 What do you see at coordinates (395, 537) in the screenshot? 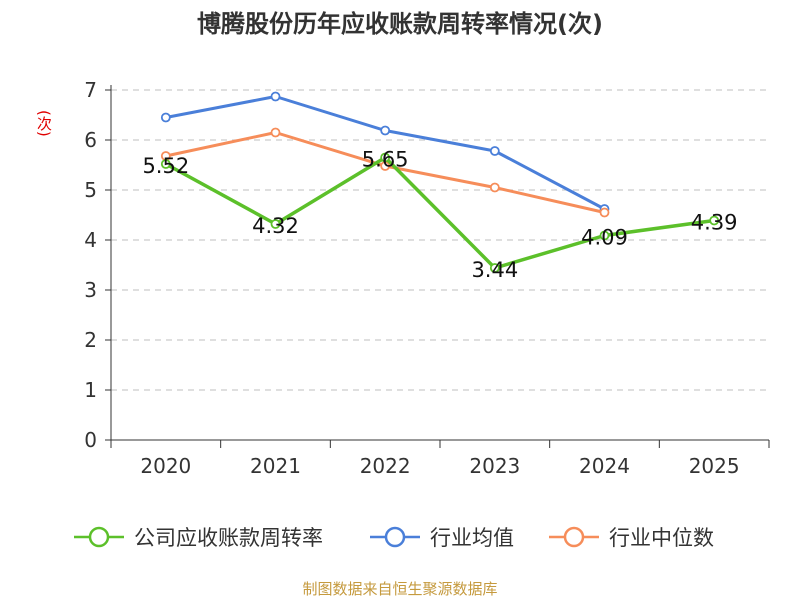
I see `legend-marker-行业均值` at bounding box center [395, 537].